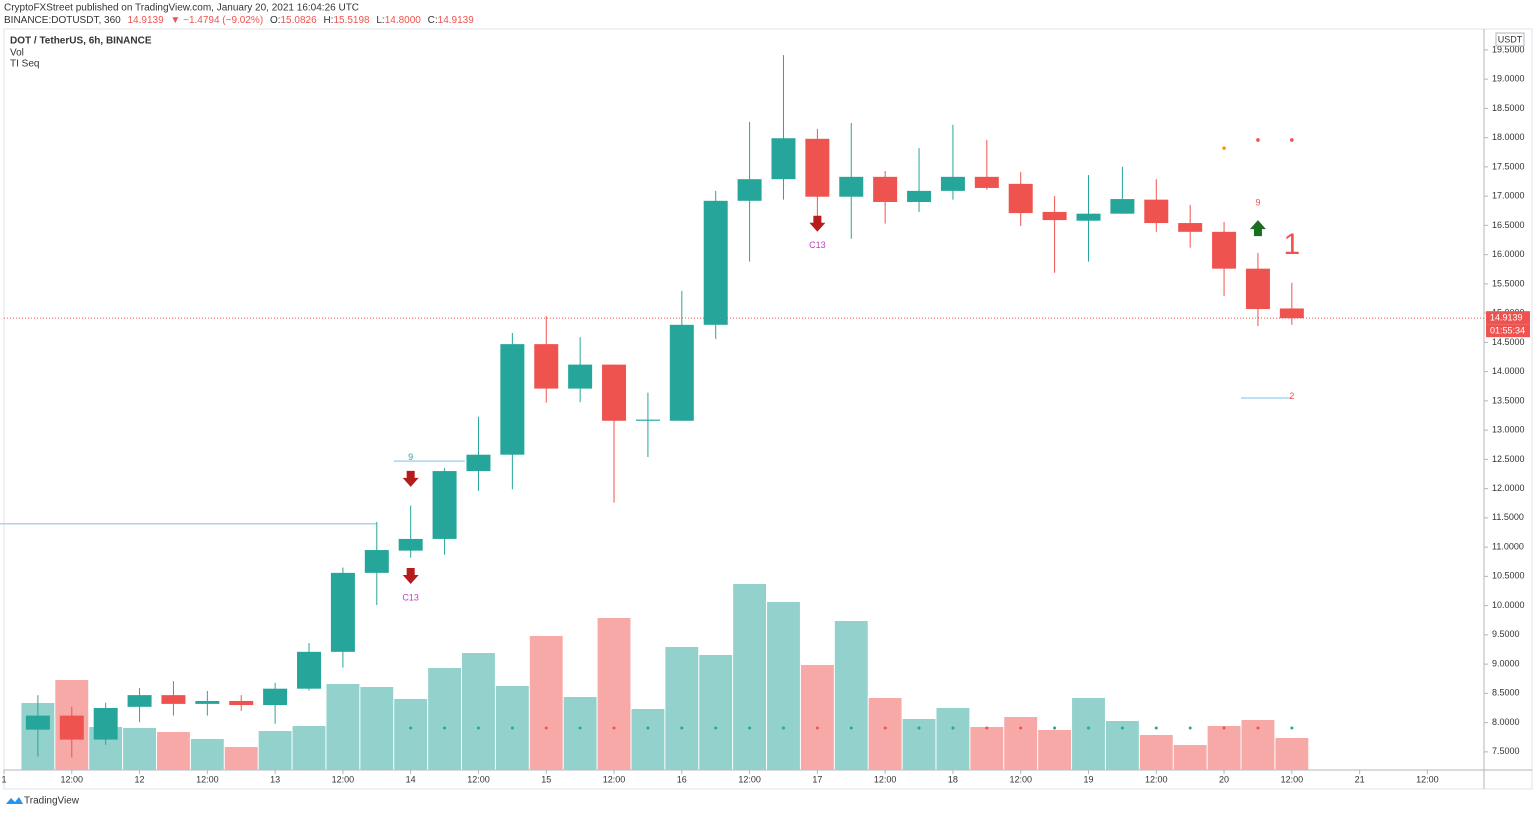 The width and height of the screenshot is (1536, 814). What do you see at coordinates (140, 779) in the screenshot?
I see `x-tick-label: 12` at bounding box center [140, 779].